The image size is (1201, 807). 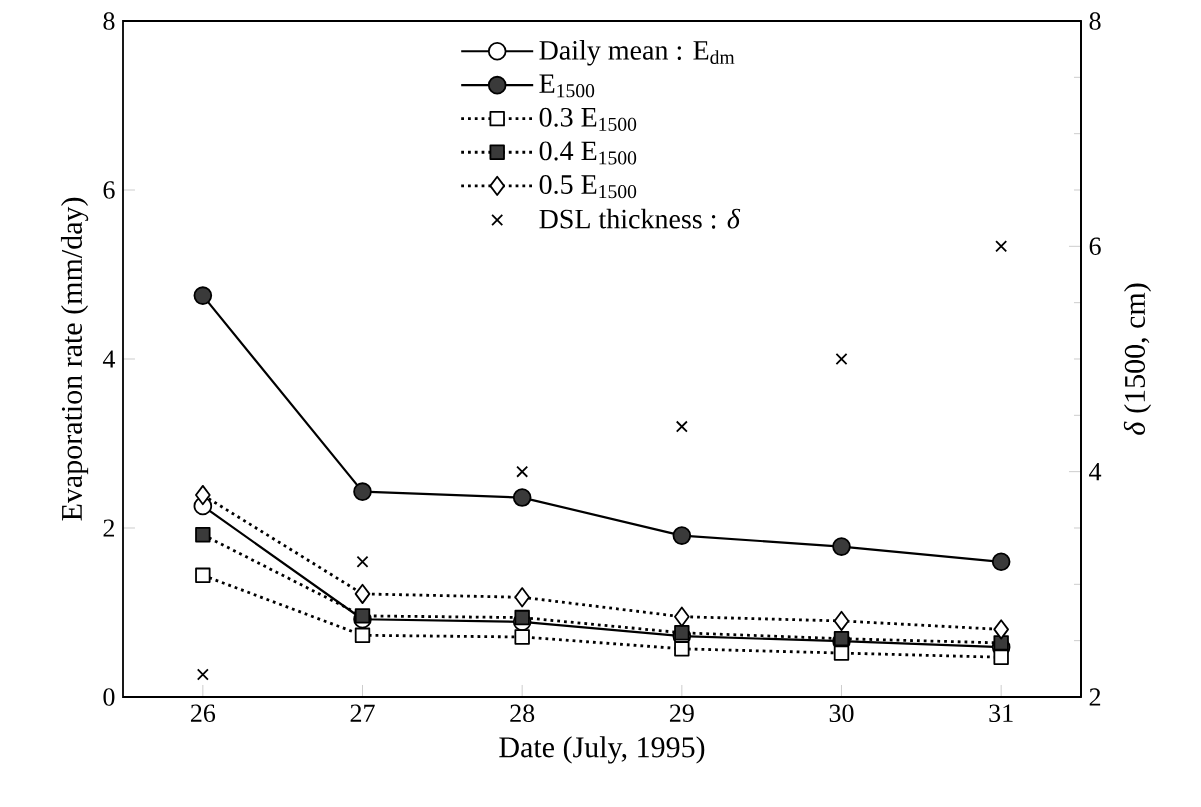 I want to click on y-axis-title: Evaporation rate (mm/day), so click(x=74, y=359).